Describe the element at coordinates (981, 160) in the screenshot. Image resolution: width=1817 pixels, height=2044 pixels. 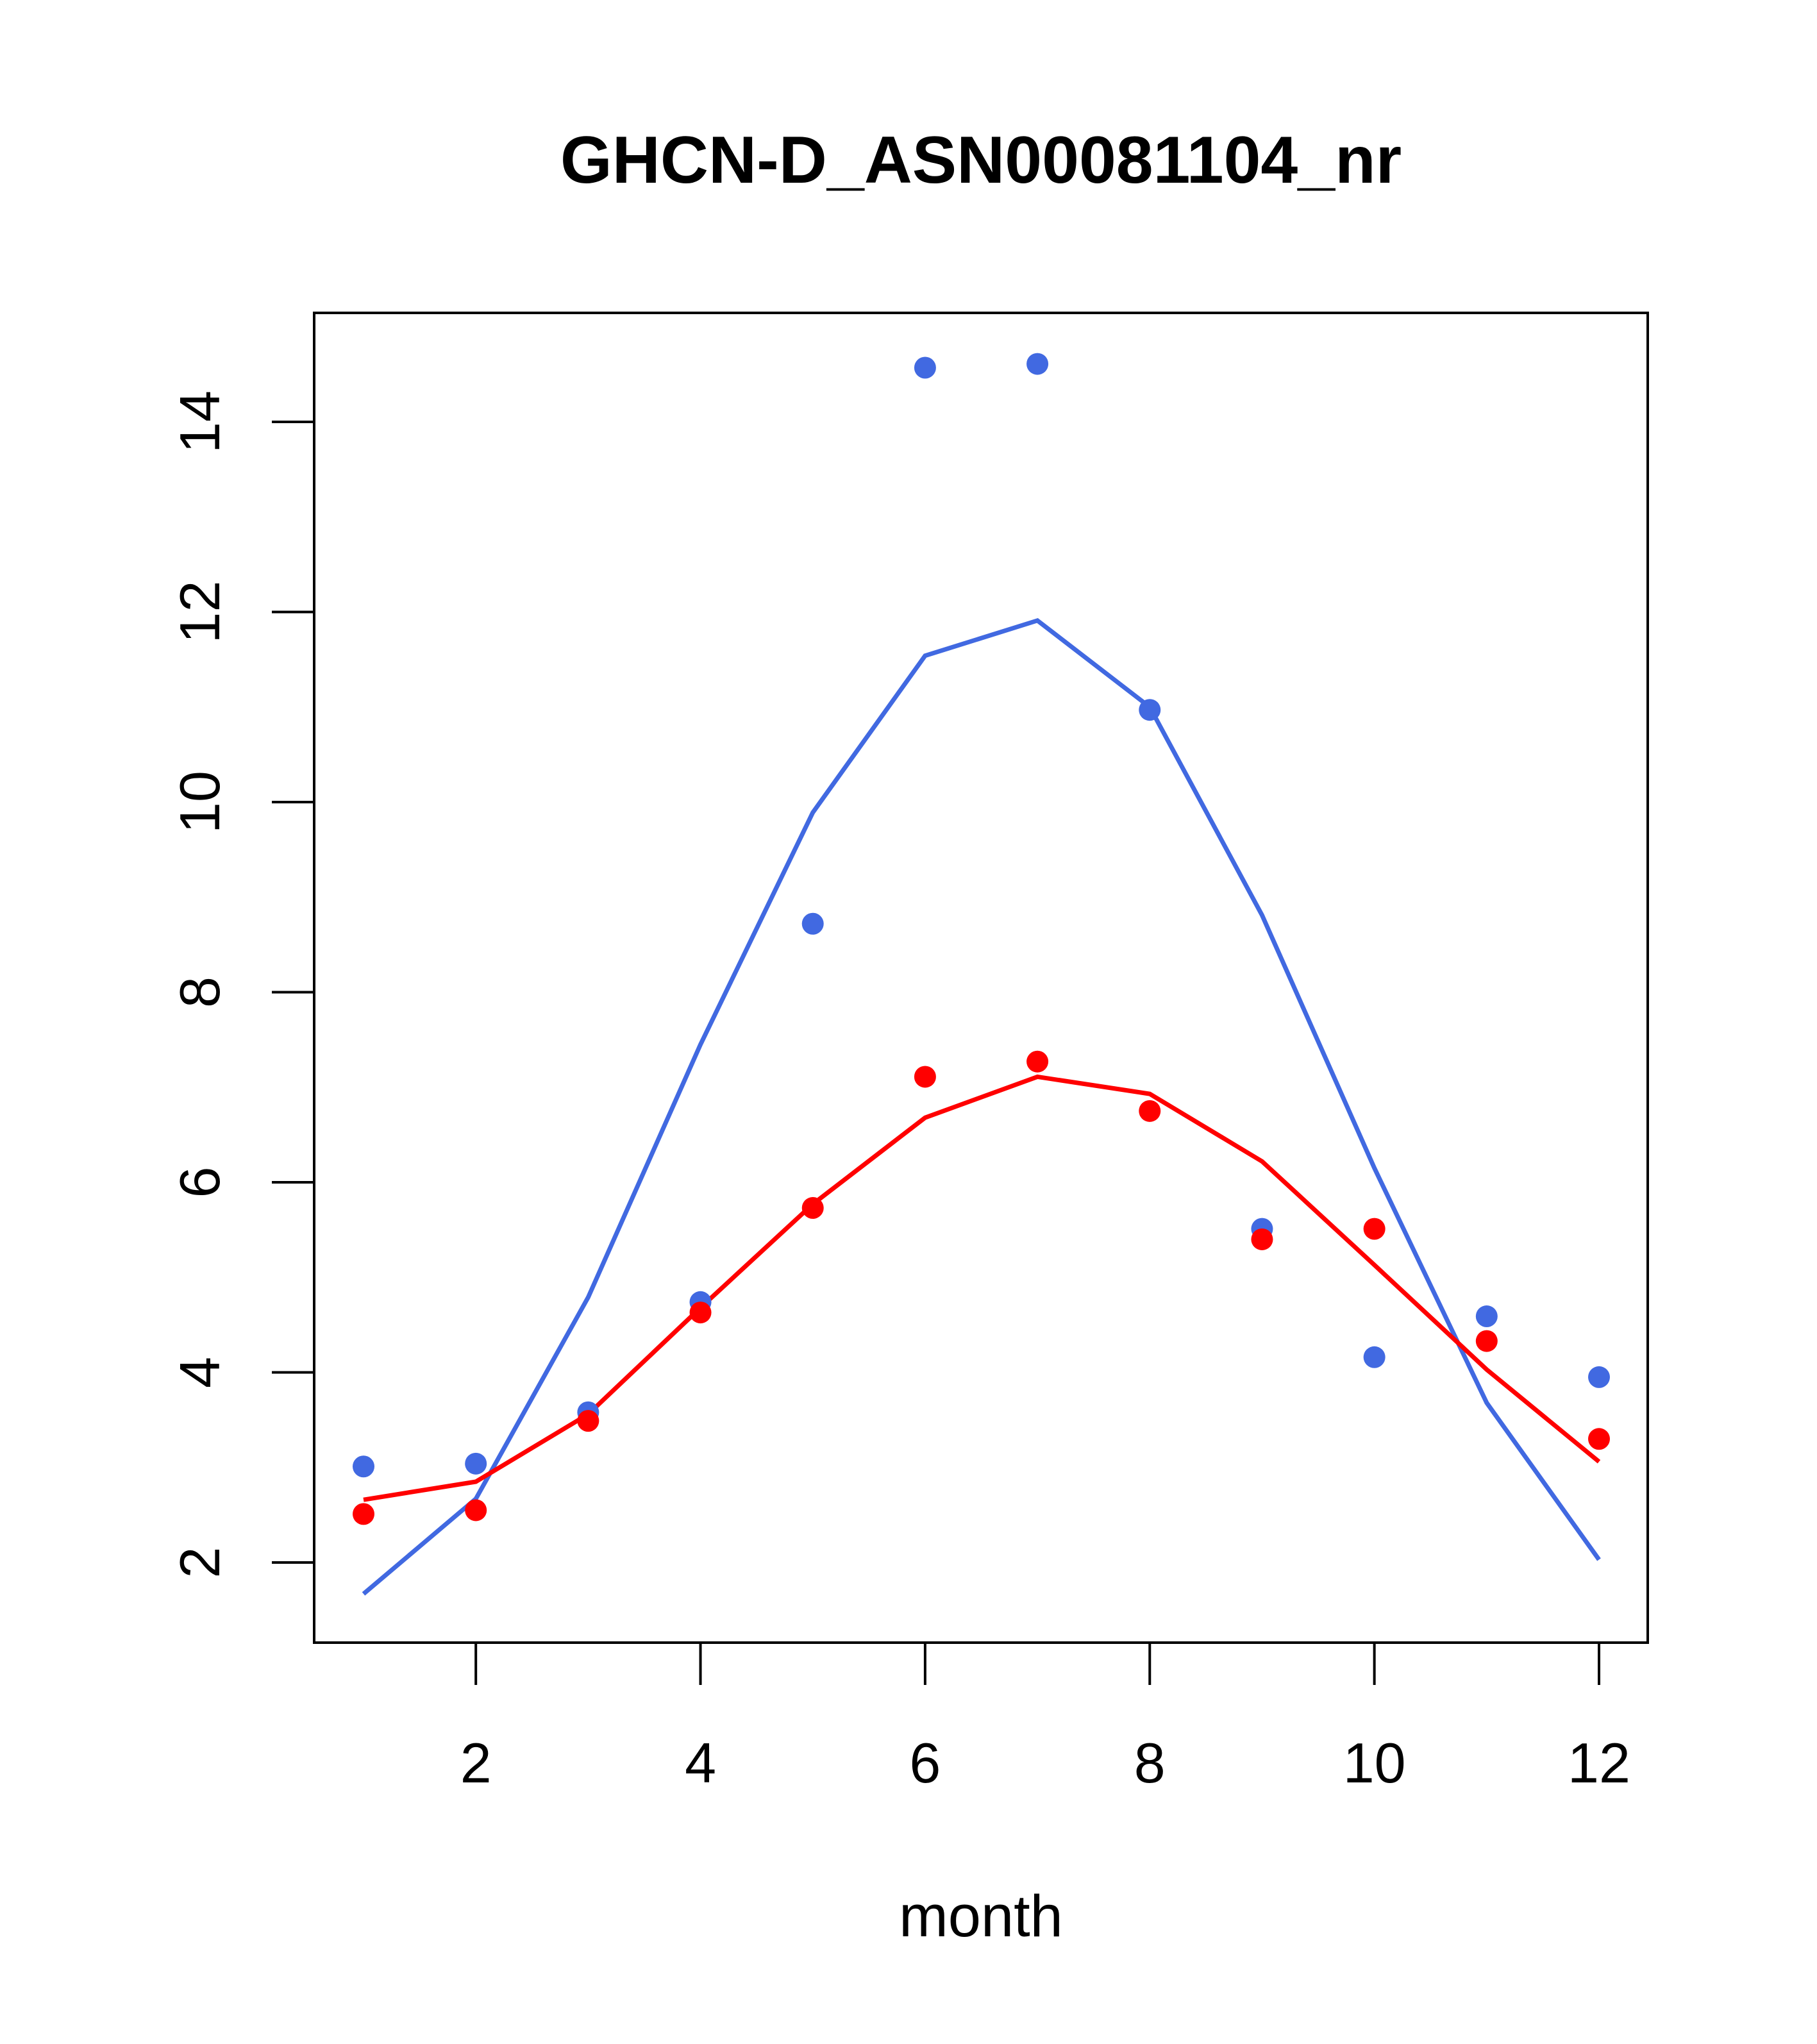
I see `chart-title: GHCN-D_ASN00081104_nr` at that location.